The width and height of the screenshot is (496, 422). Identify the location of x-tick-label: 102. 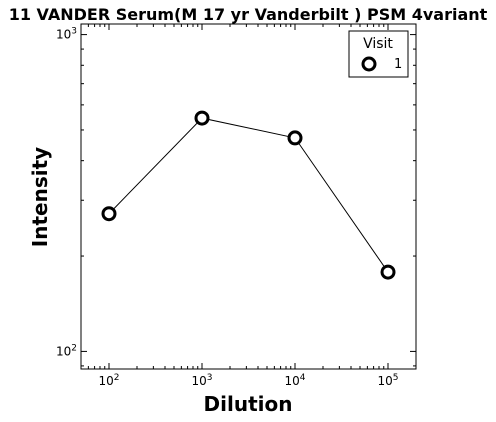
(108, 380).